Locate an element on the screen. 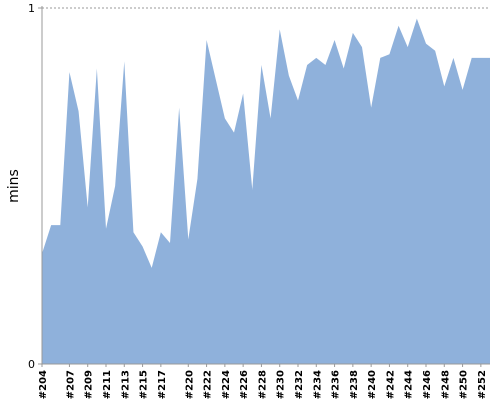 The width and height of the screenshot is (500, 400). x-tick-label: #220 is located at coordinates (189, 384).